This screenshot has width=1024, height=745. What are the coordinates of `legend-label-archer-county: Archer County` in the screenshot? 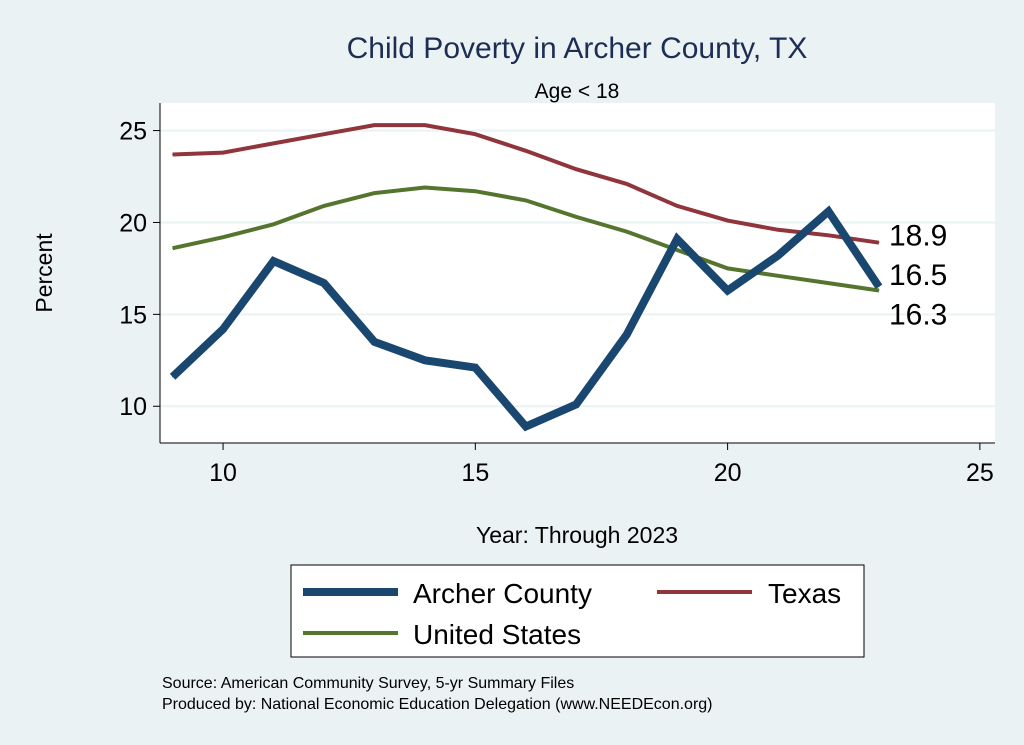 It's located at (502, 593).